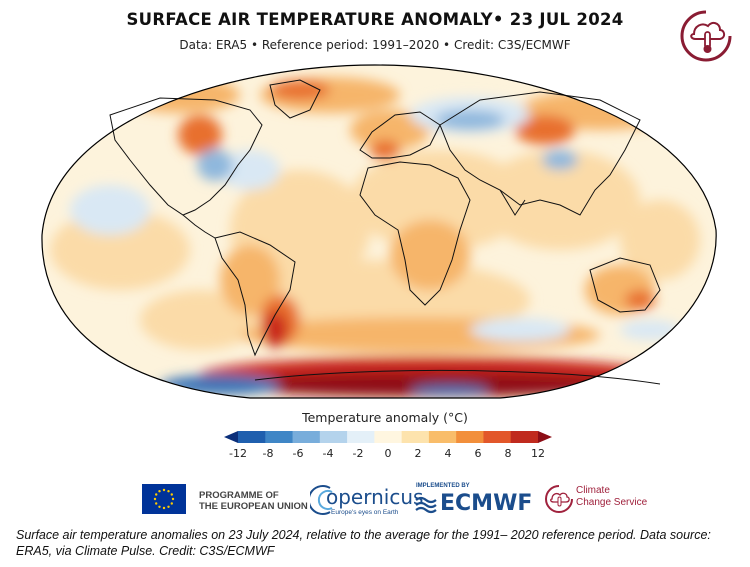  I want to click on colorbar-tick-label: -2, so click(358, 453).